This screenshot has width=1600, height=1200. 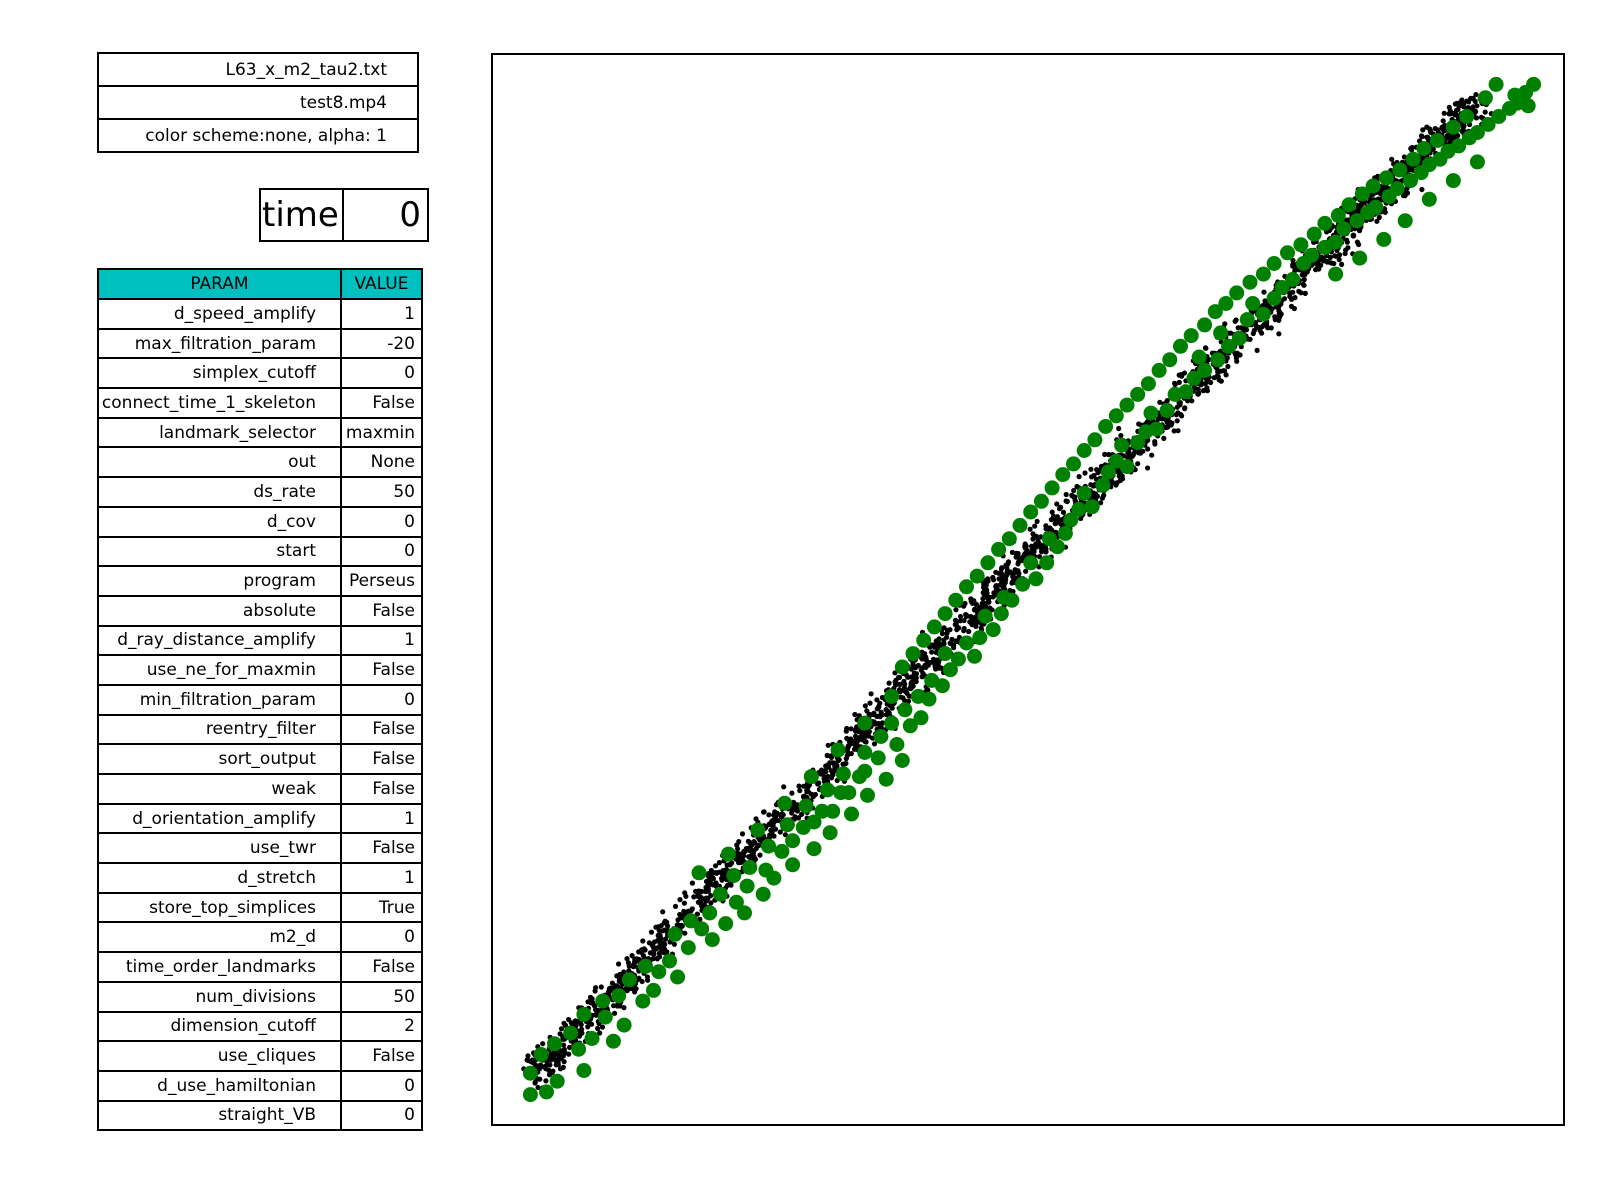 What do you see at coordinates (381, 343) in the screenshot?
I see `param-value: -20` at bounding box center [381, 343].